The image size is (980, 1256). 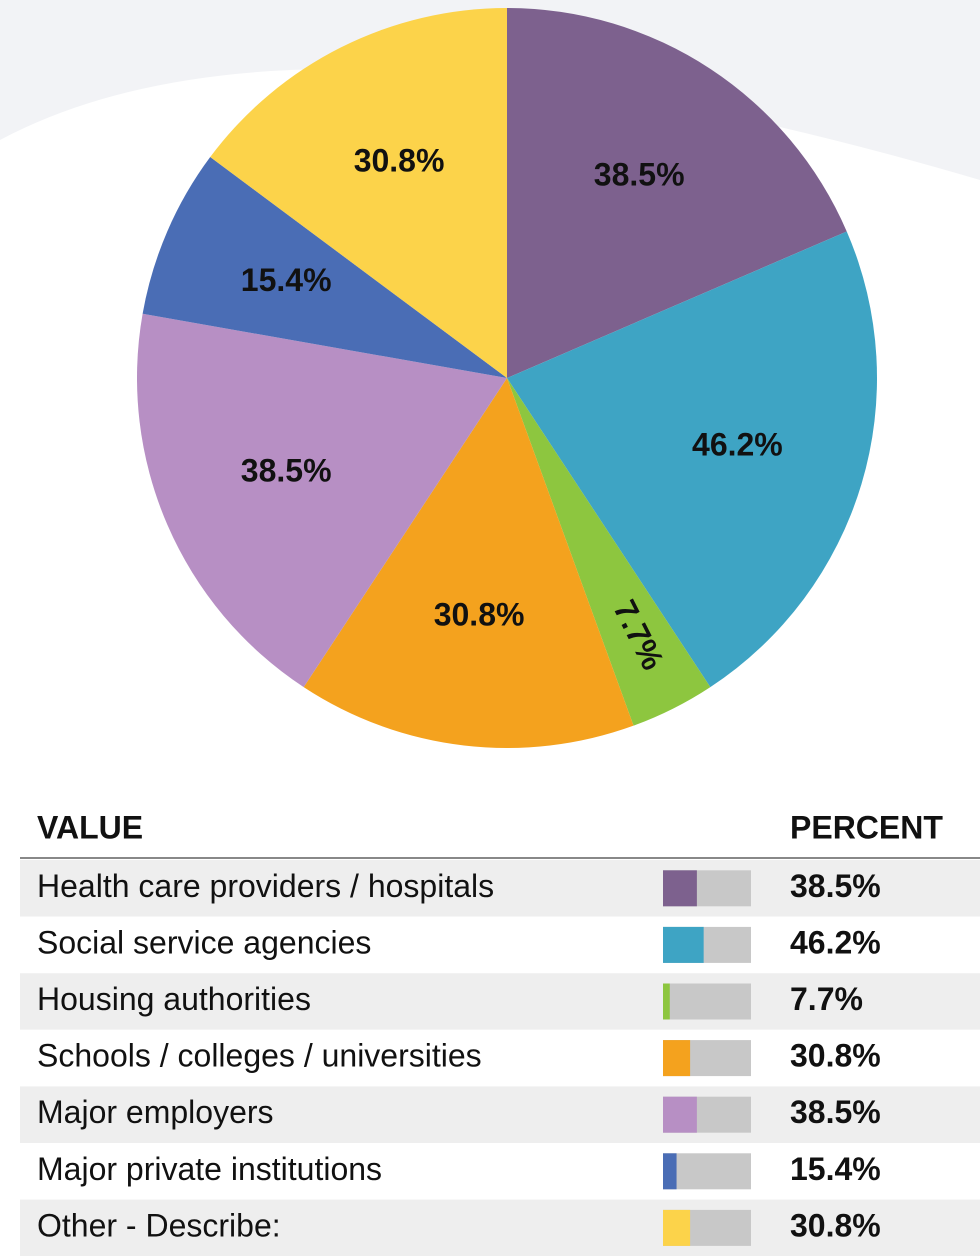 I want to click on percent-label: 15.4%, so click(x=835, y=1169).